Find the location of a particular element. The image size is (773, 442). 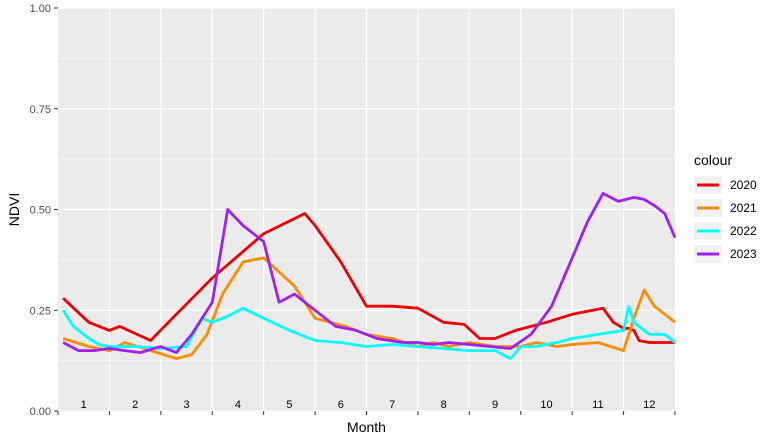

y-tick-label: 0.50 is located at coordinates (40, 211).